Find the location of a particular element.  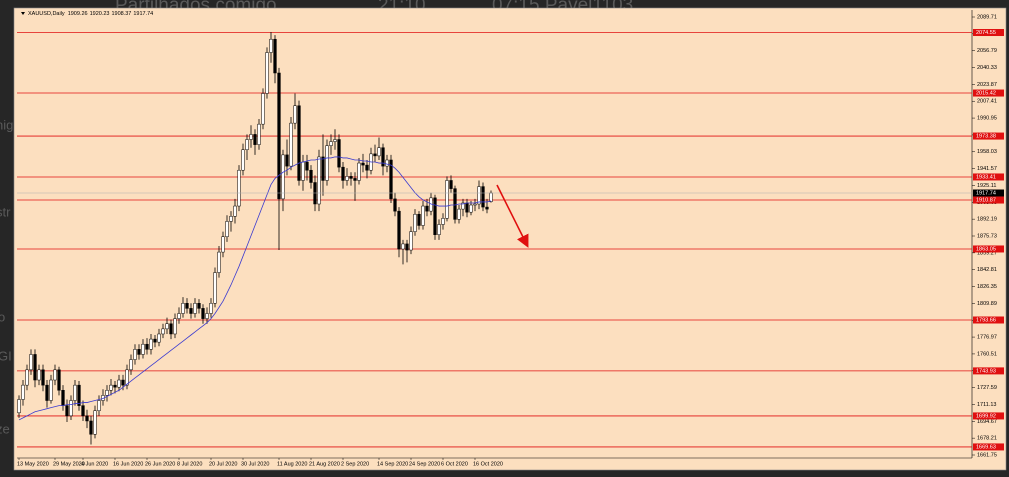

background-text: ze is located at coordinates (5, 428).